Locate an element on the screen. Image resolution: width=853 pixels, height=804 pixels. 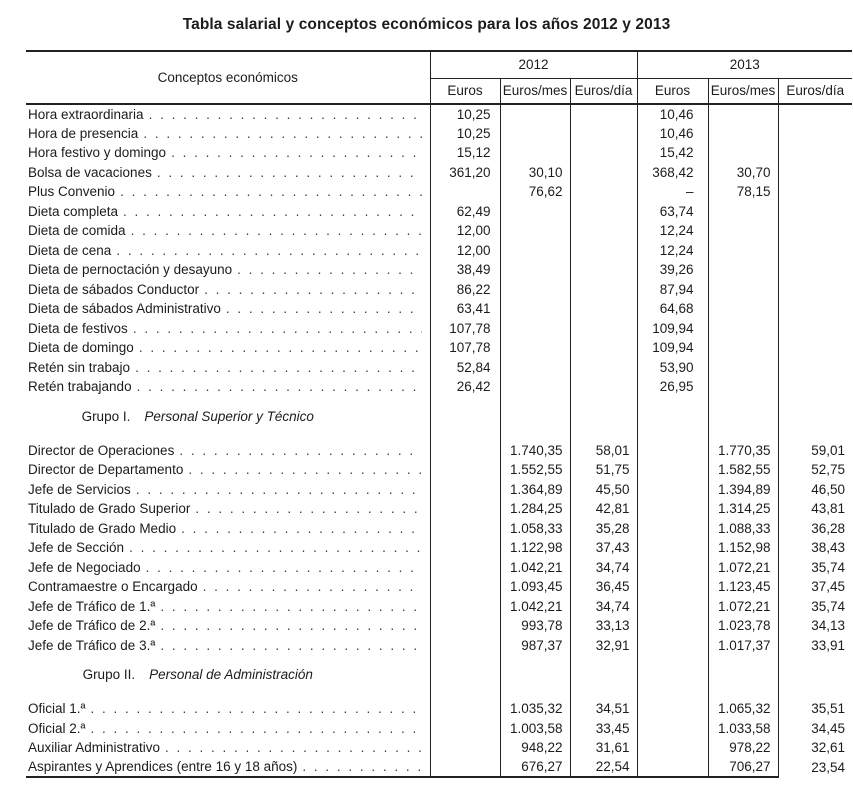
value-cell: 1.017,37 is located at coordinates (743, 645).